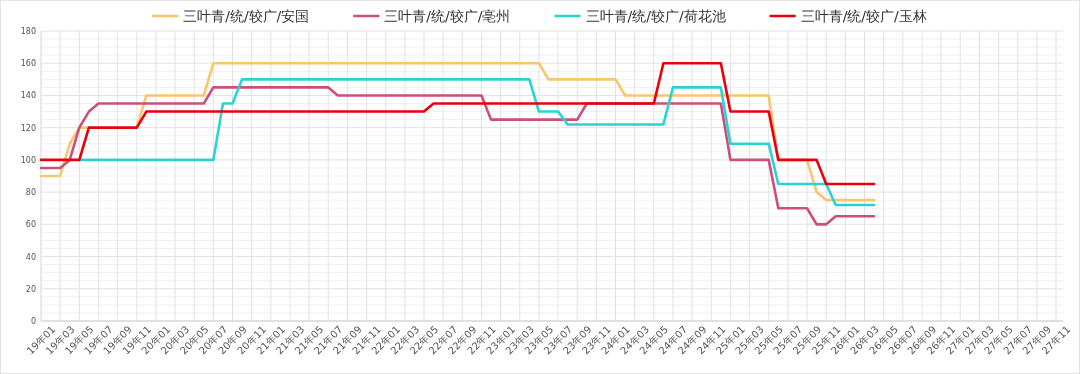 Image resolution: width=1080 pixels, height=374 pixels. Describe the element at coordinates (655, 16) in the screenshot. I see `legend-label: 三叶青/统/较广/荷花池` at that location.